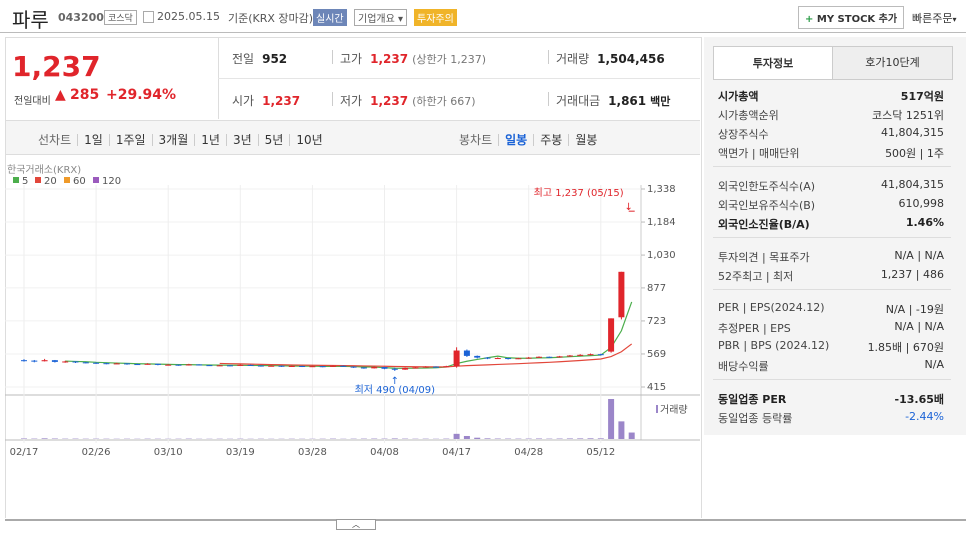 The height and width of the screenshot is (535, 966). I want to click on quote-label: 고가, so click(351, 59).